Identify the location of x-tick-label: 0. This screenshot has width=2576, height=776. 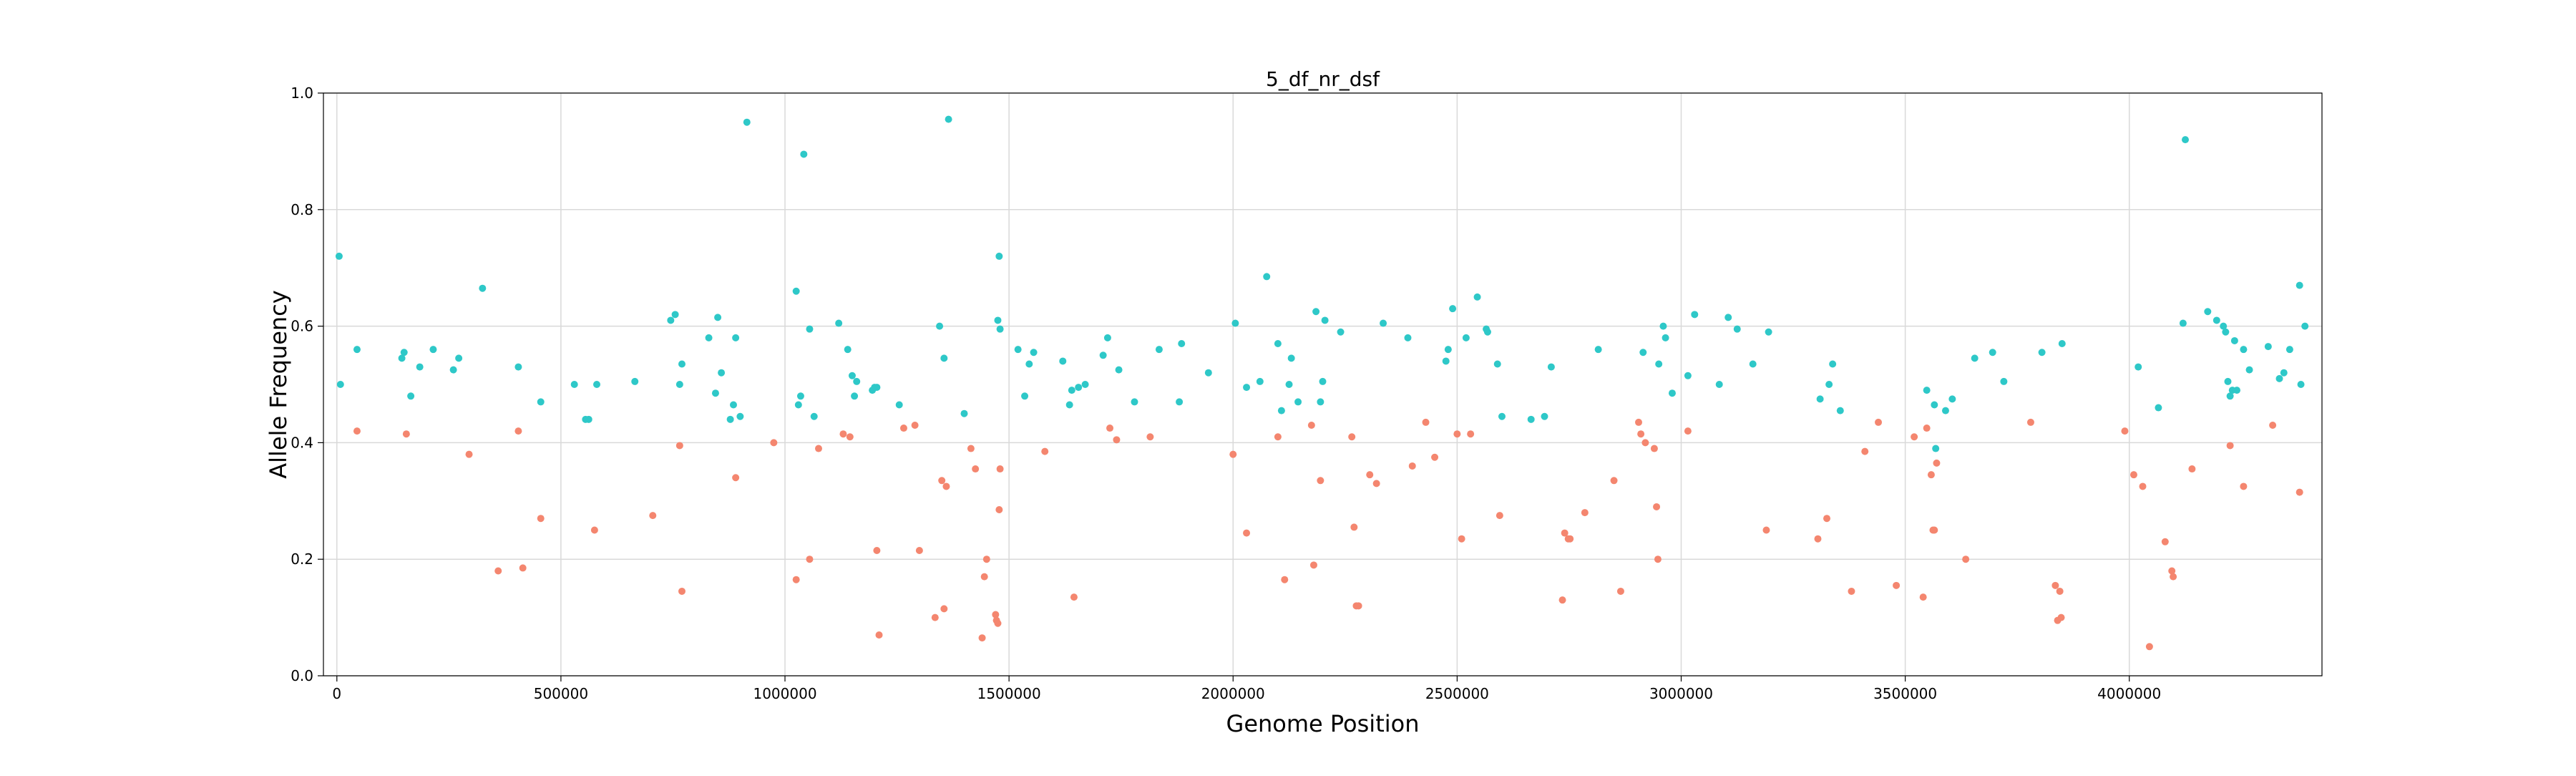
(336, 693).